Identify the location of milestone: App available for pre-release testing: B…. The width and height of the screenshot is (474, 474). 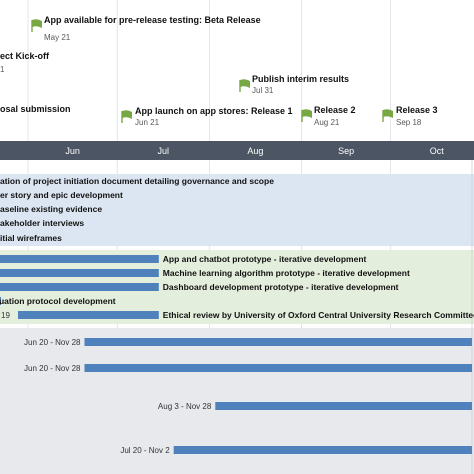
(146, 28).